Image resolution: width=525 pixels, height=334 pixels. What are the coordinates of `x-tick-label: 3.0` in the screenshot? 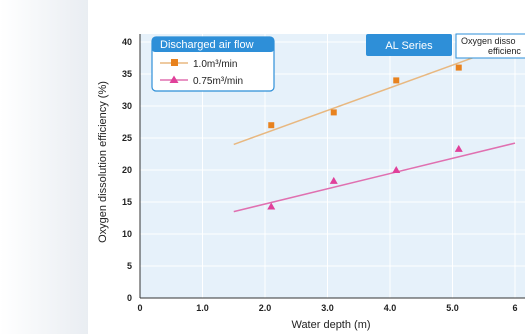 It's located at (327, 308).